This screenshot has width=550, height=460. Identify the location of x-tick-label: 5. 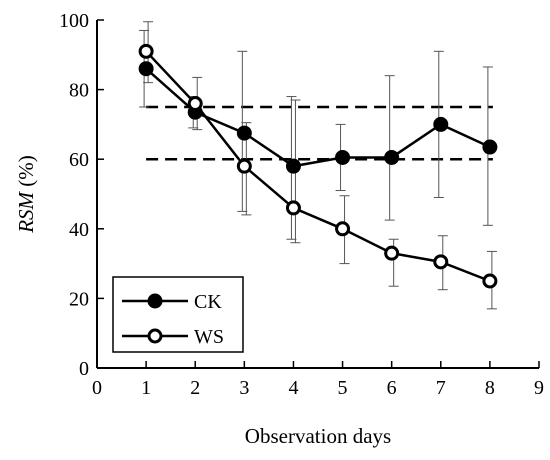
(343, 388).